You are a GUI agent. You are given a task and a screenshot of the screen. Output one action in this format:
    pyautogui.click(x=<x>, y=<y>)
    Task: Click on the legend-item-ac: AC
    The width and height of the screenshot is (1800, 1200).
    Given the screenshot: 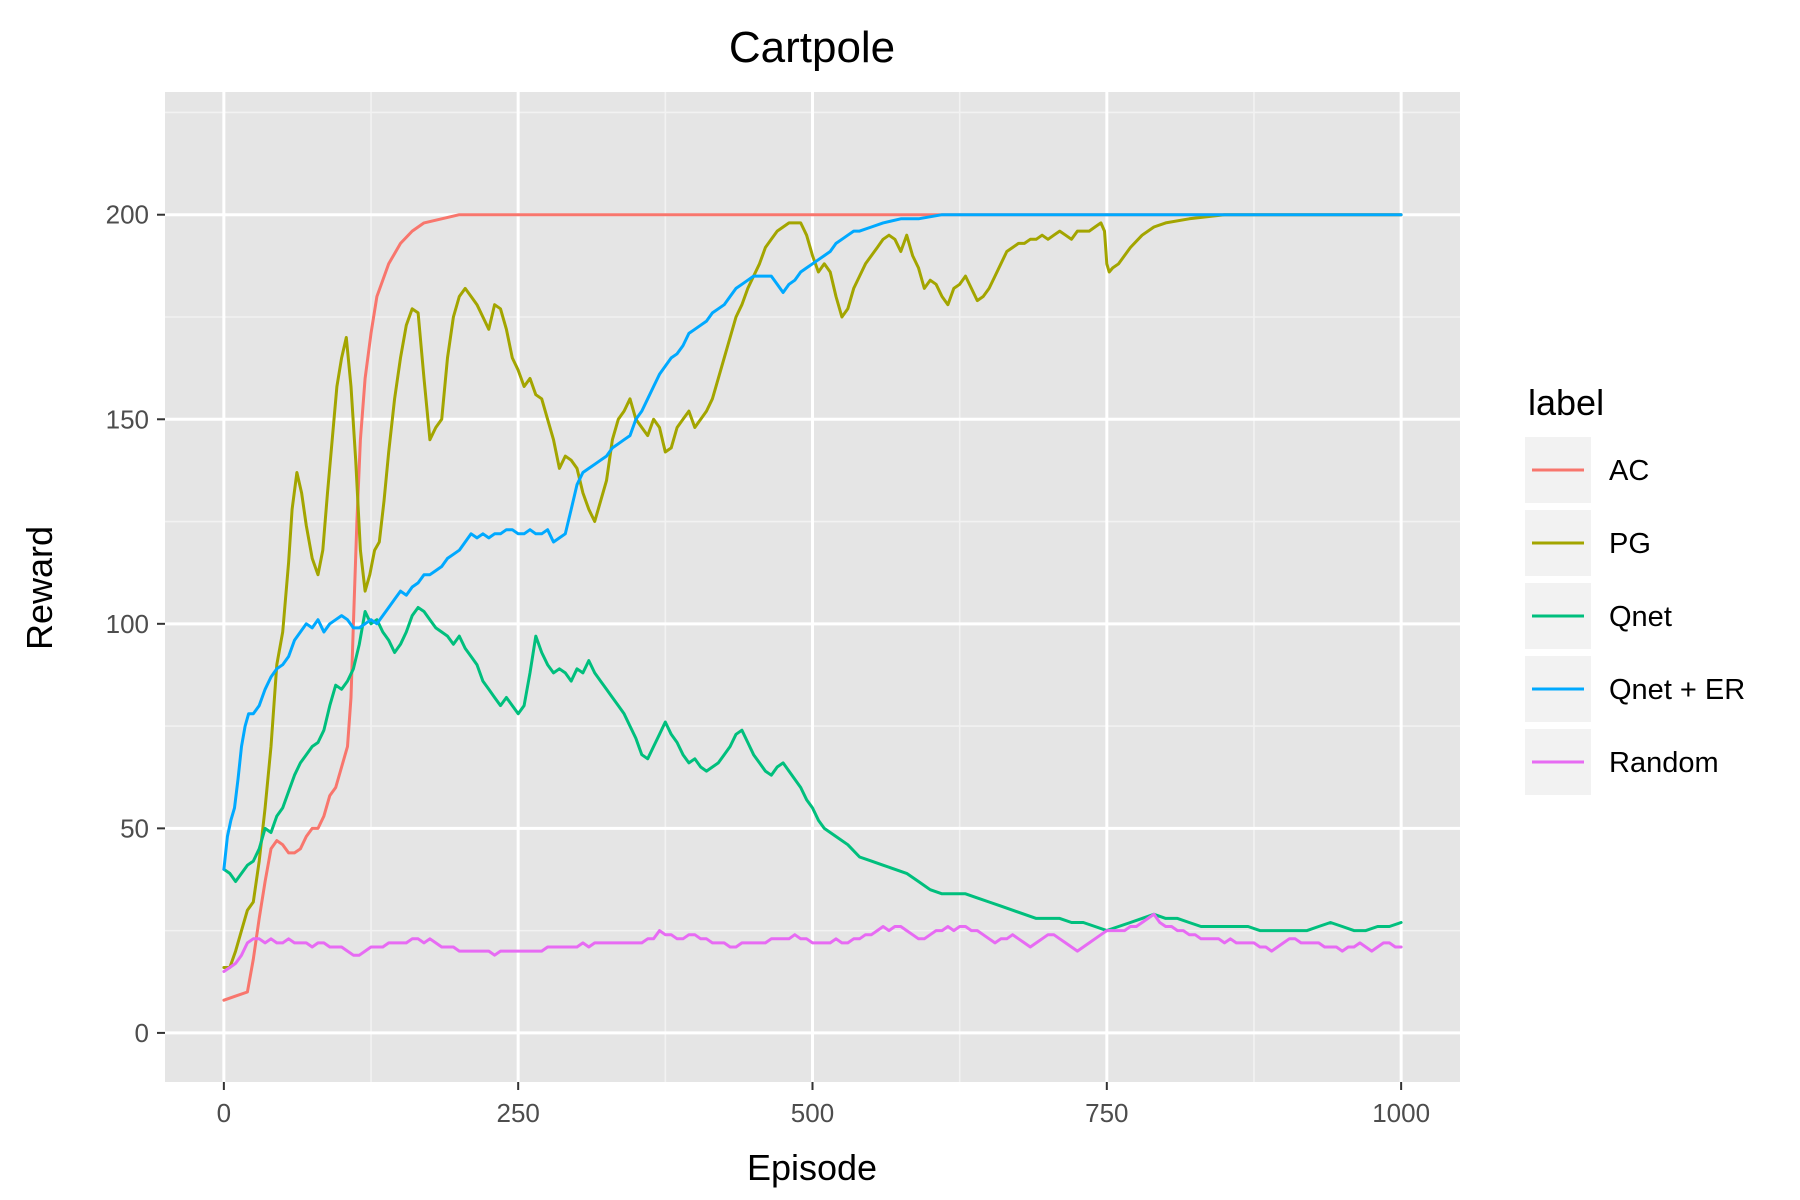 What is the action you would take?
    pyautogui.click(x=1587, y=470)
    